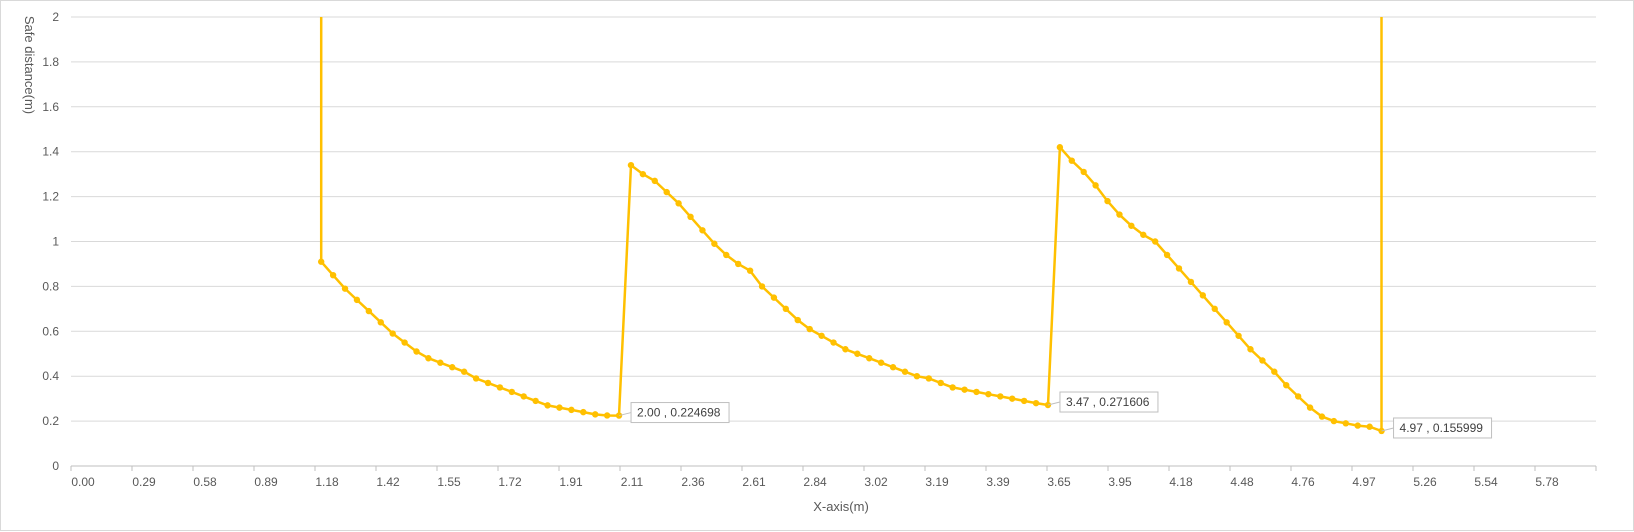 Image resolution: width=1634 pixels, height=532 pixels. I want to click on y-tick-label: 2, so click(55, 17).